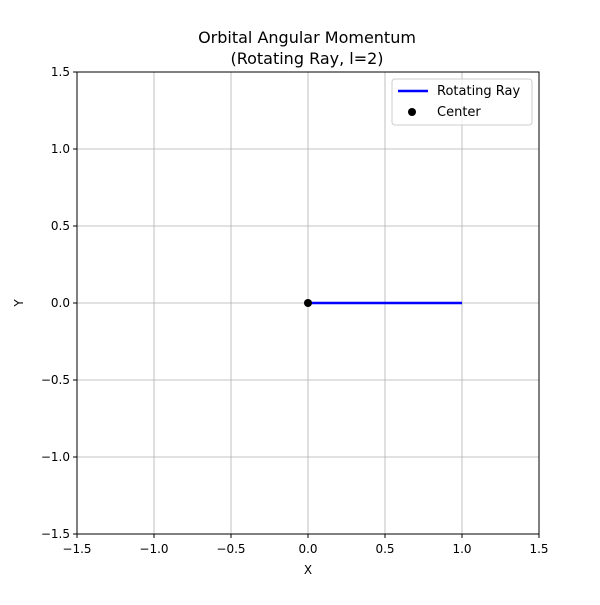 This screenshot has height=605, width=600. What do you see at coordinates (462, 102) in the screenshot?
I see `legend: Rotating Ray Center` at bounding box center [462, 102].